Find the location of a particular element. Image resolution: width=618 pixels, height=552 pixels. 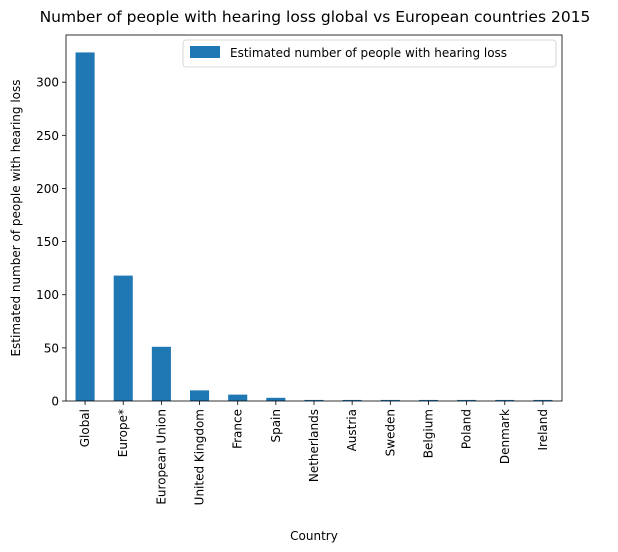

bar-france is located at coordinates (238, 397).